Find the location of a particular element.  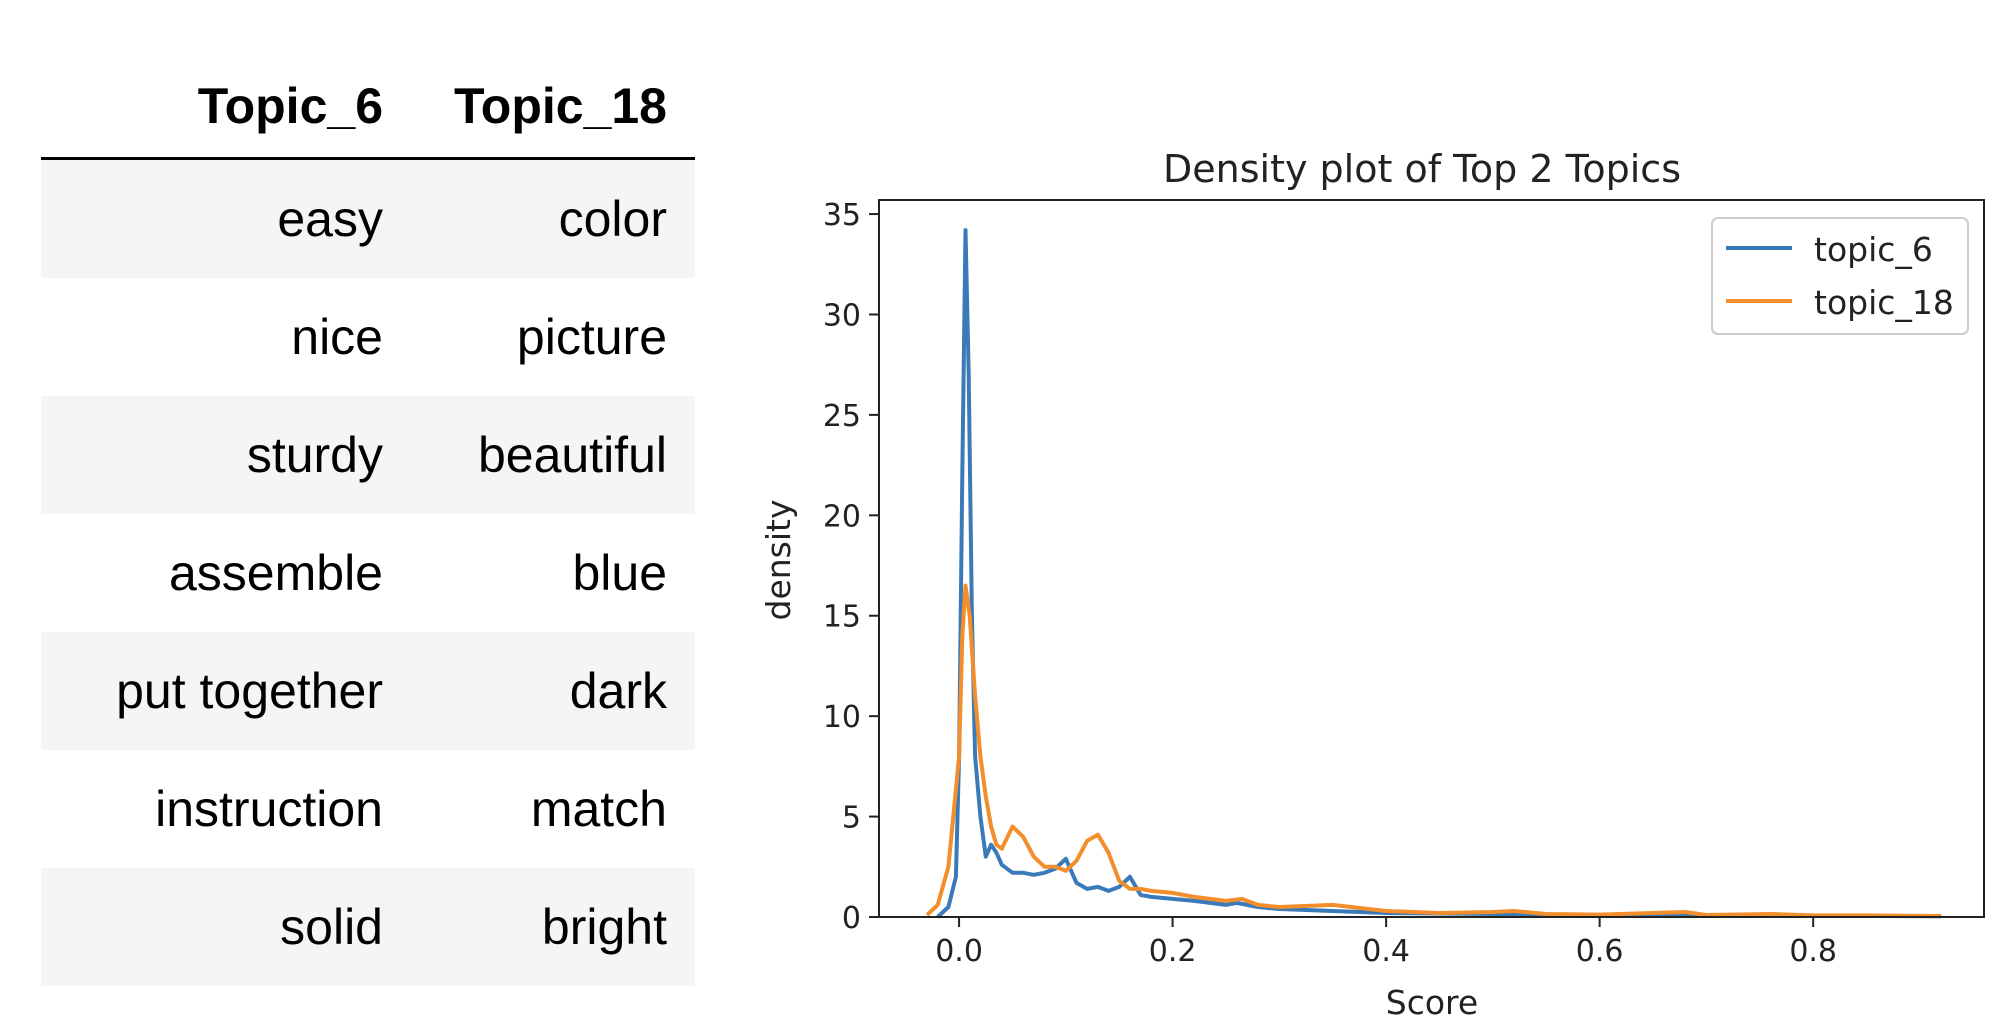

legend-label-topic-18: topic_18 is located at coordinates (1884, 302).